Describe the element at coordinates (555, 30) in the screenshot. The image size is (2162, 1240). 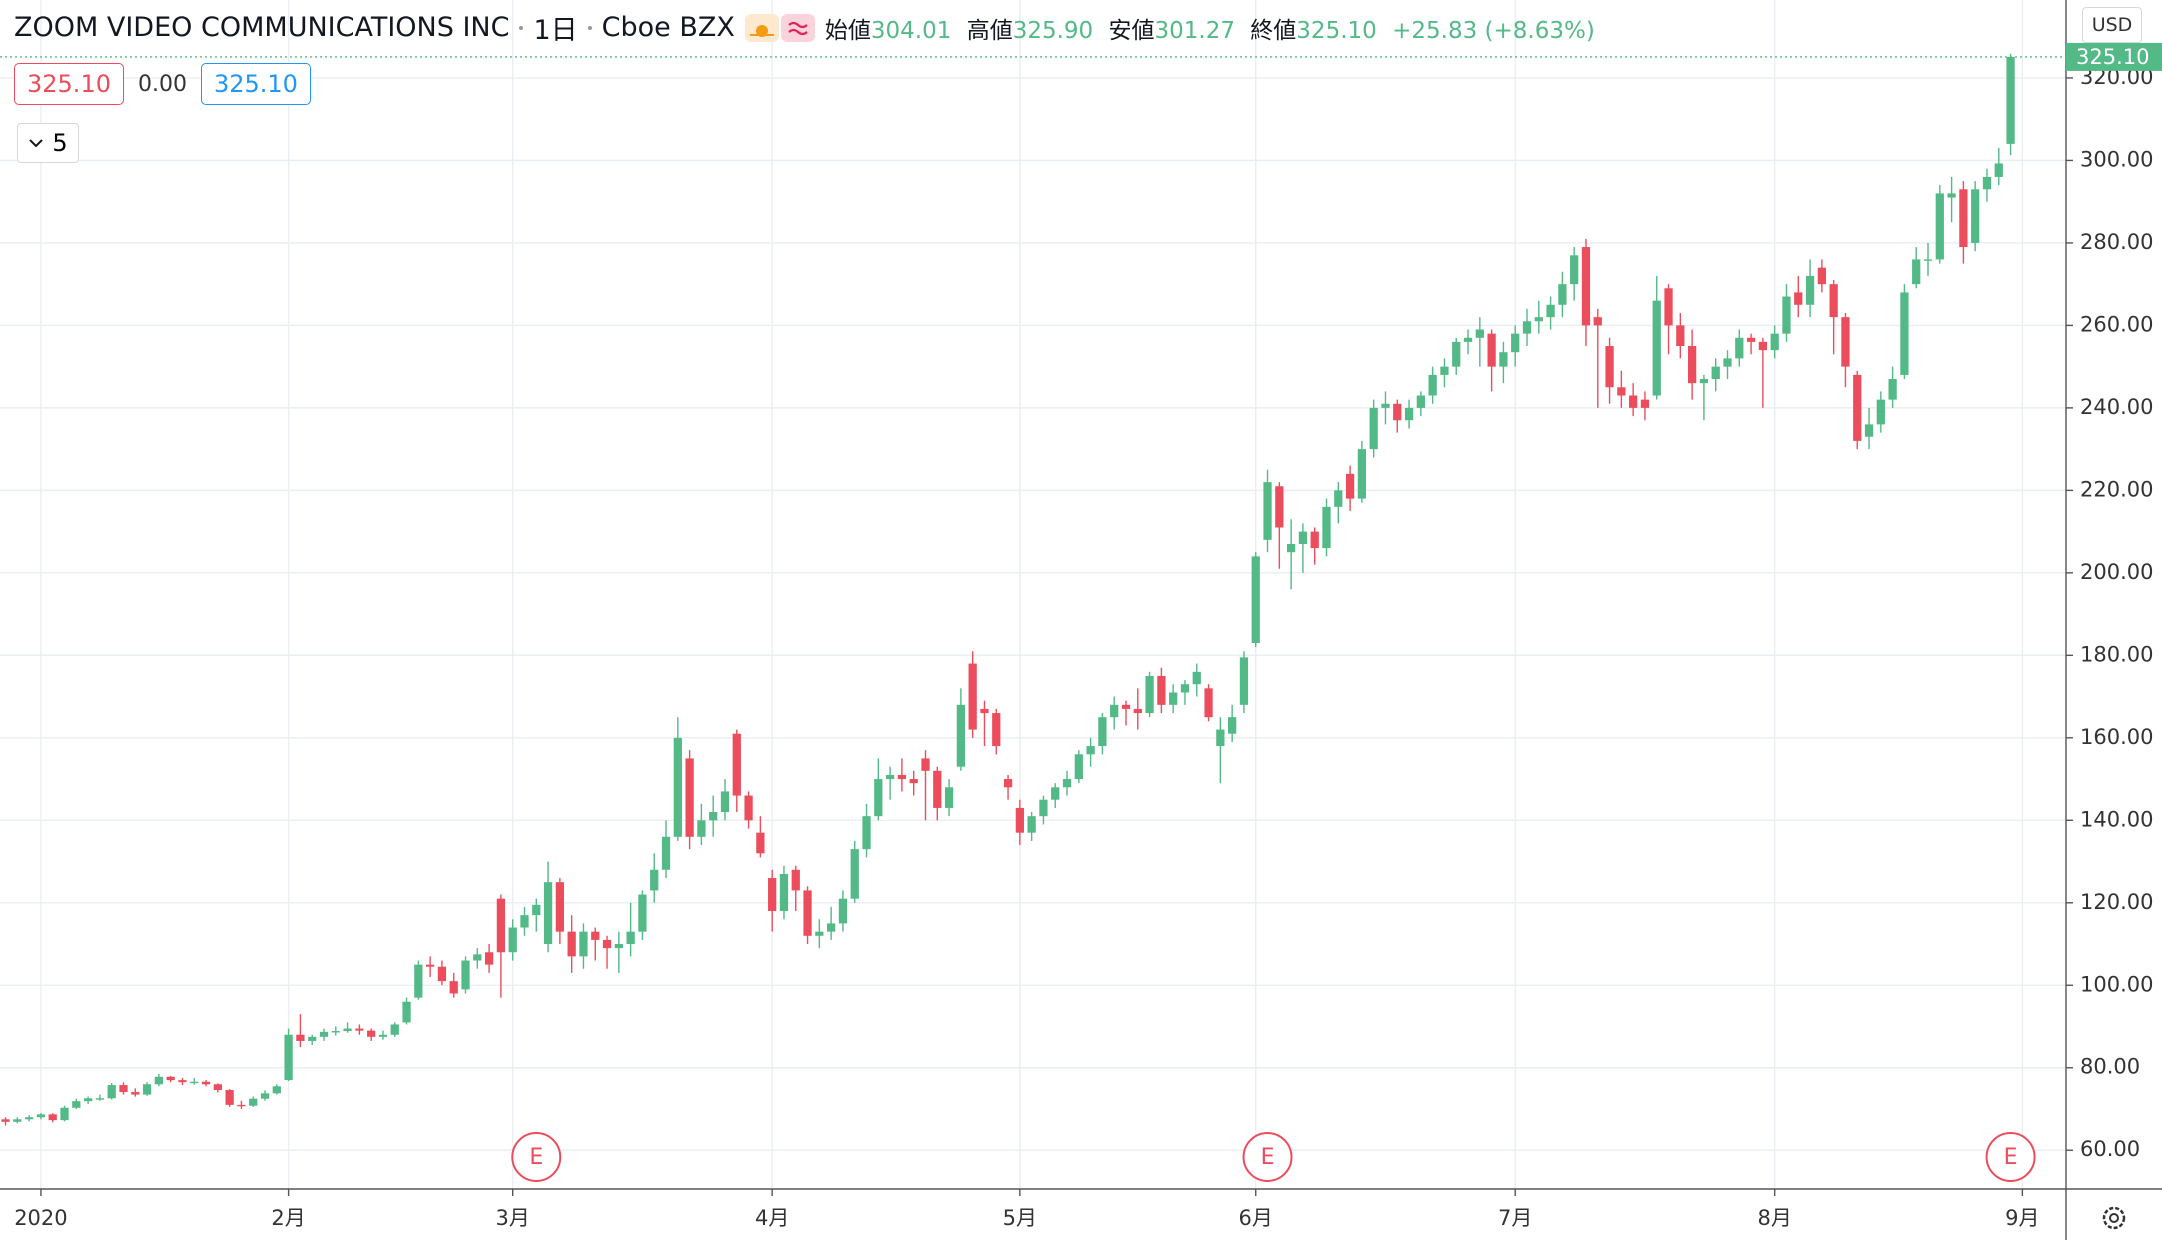
I see `interval: 1日` at that location.